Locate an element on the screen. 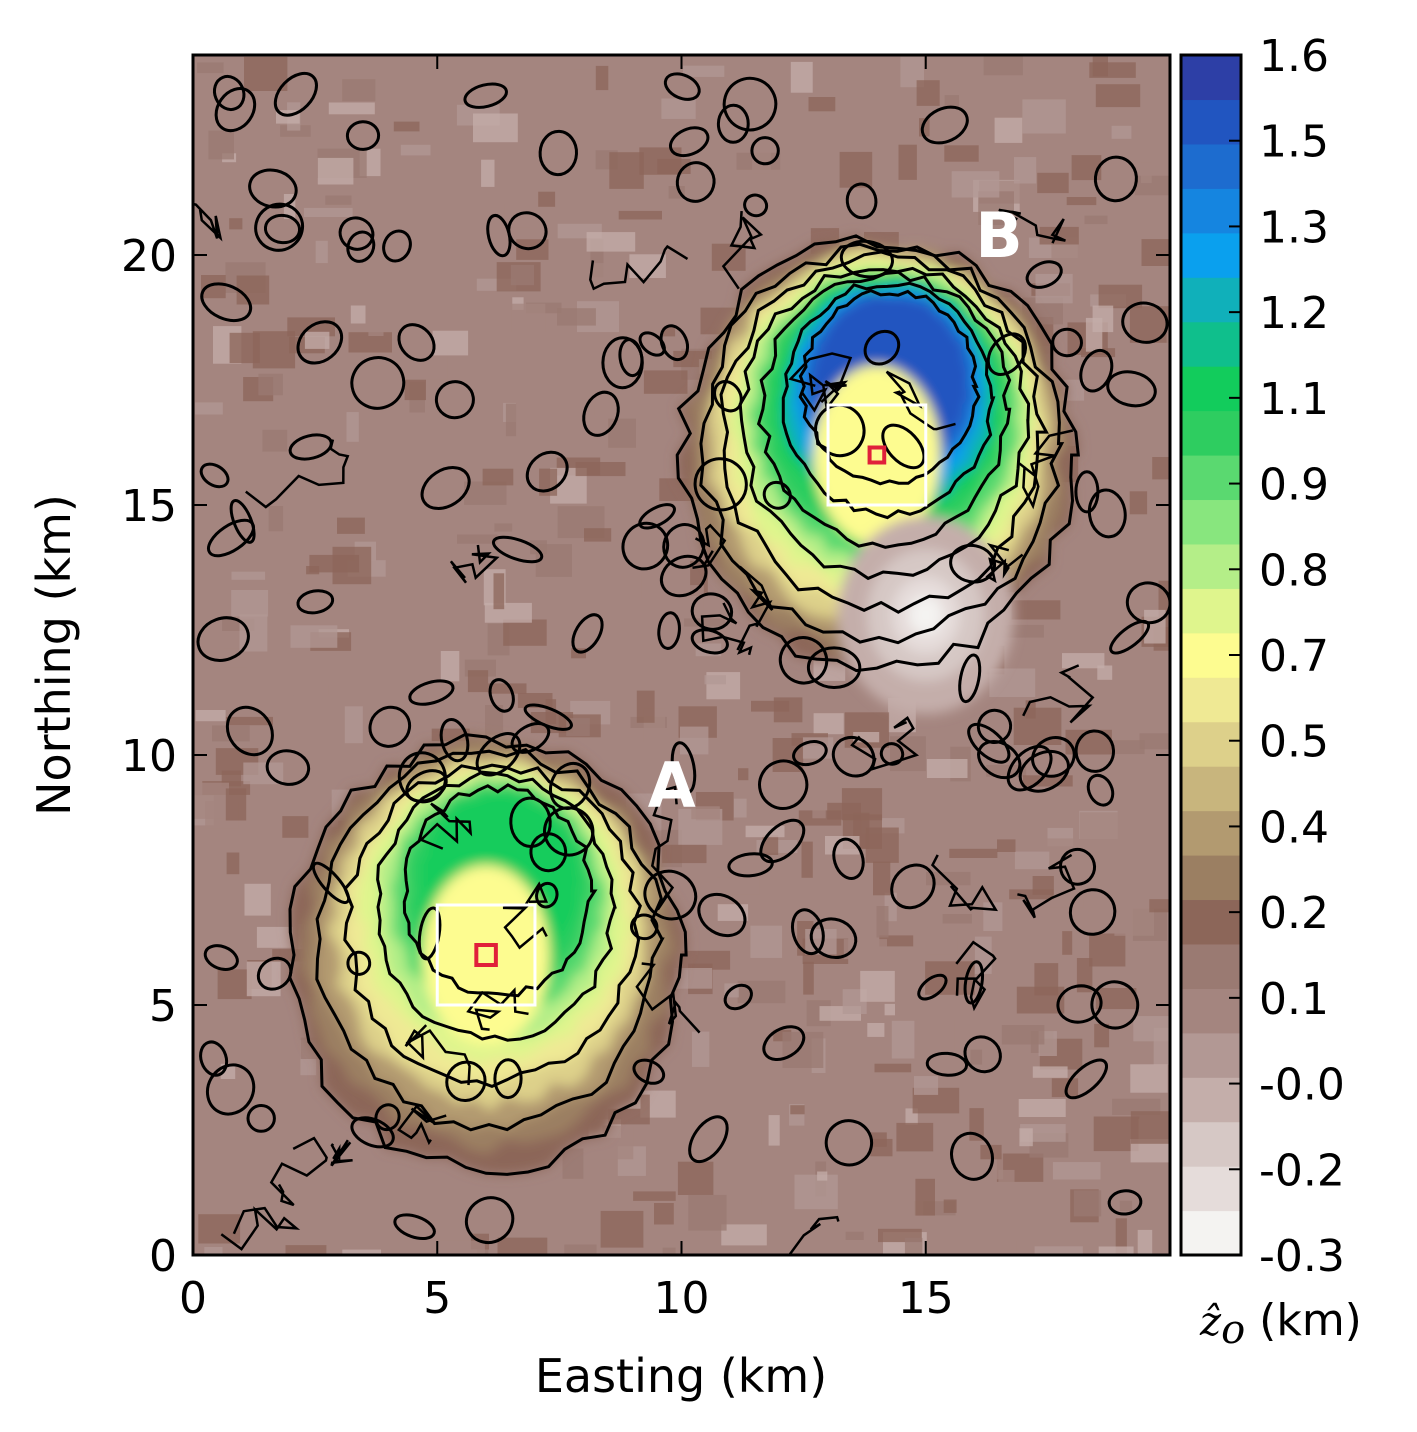  red-box-a is located at coordinates (486, 955).